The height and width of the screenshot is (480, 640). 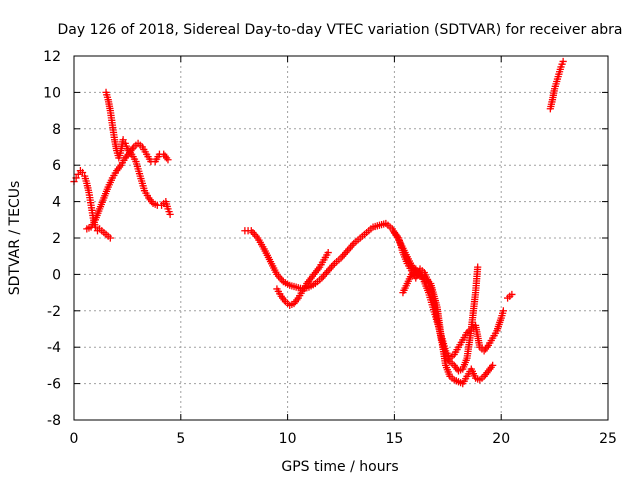 I want to click on y-tick-labels: -8 -6 -4 -2 0 2 4 6 8 10 12, so click(x=52, y=239).